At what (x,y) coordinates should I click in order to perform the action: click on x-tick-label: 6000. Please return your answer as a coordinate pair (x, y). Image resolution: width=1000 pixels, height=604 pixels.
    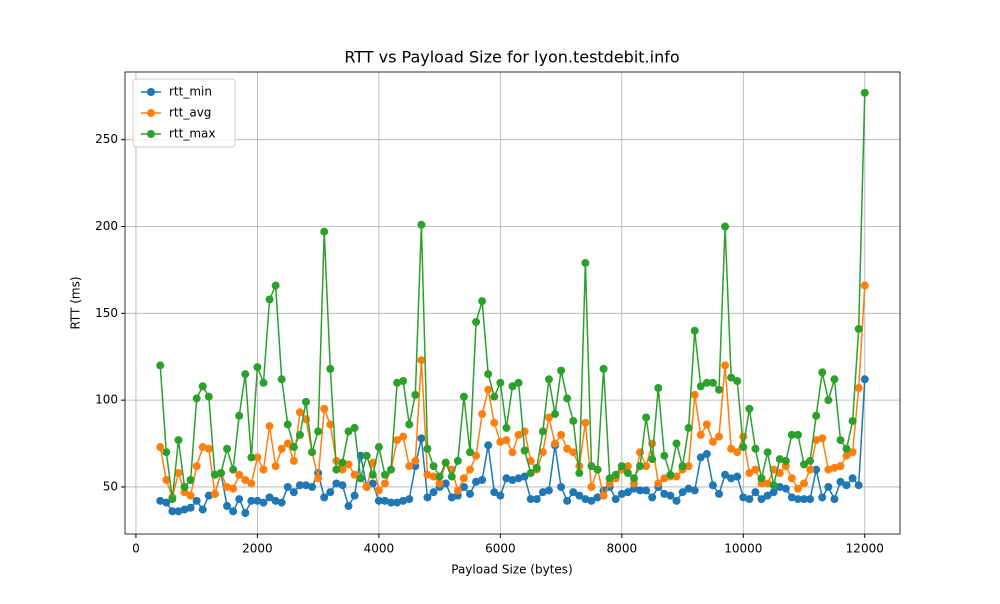
    Looking at the image, I should click on (500, 549).